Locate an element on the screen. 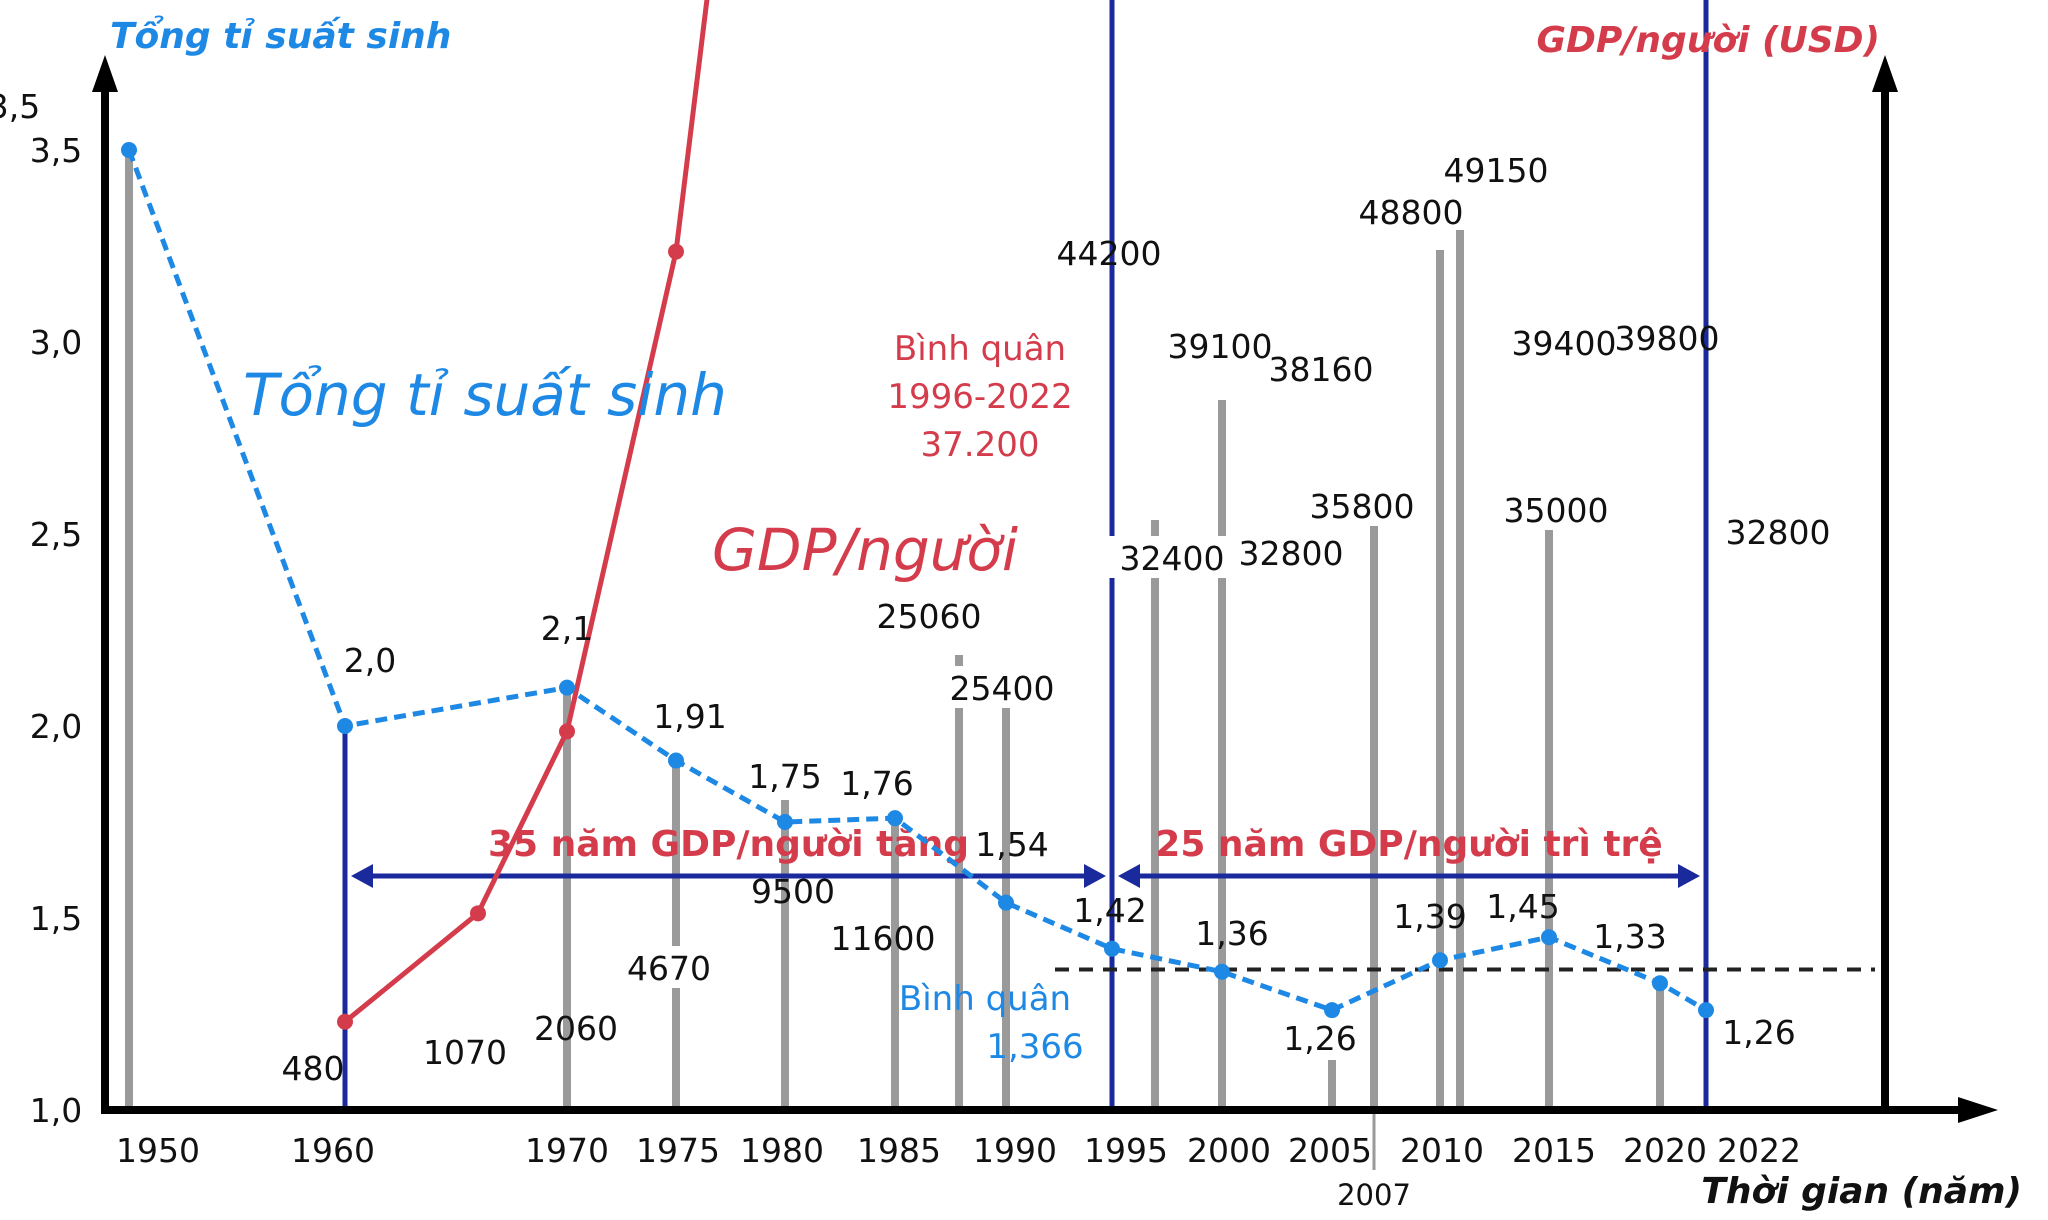 This screenshot has height=1220, width=2048. x-tick-label: 2020 is located at coordinates (1665, 1150).